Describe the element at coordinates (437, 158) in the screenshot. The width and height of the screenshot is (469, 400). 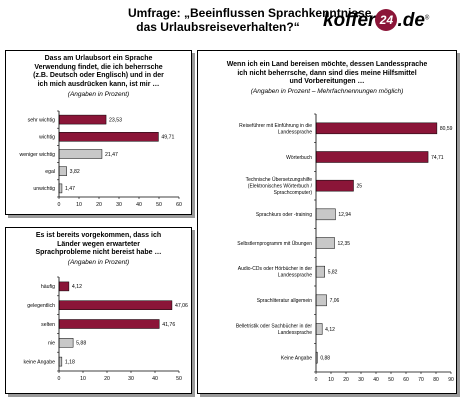
I see `value-label: 74,71` at that location.